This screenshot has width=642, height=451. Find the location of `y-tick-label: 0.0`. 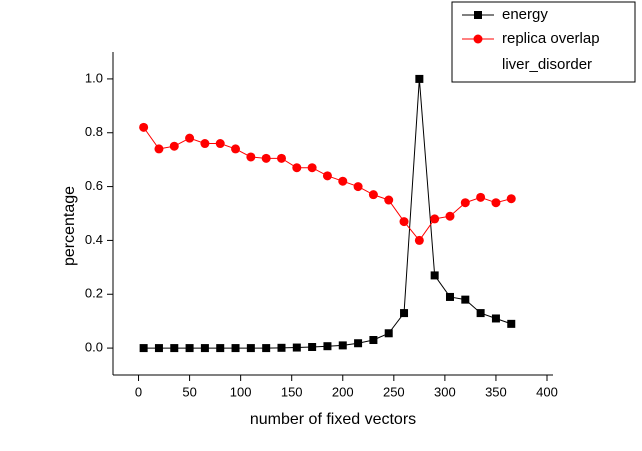

y-tick-label: 0.0 is located at coordinates (94, 347).